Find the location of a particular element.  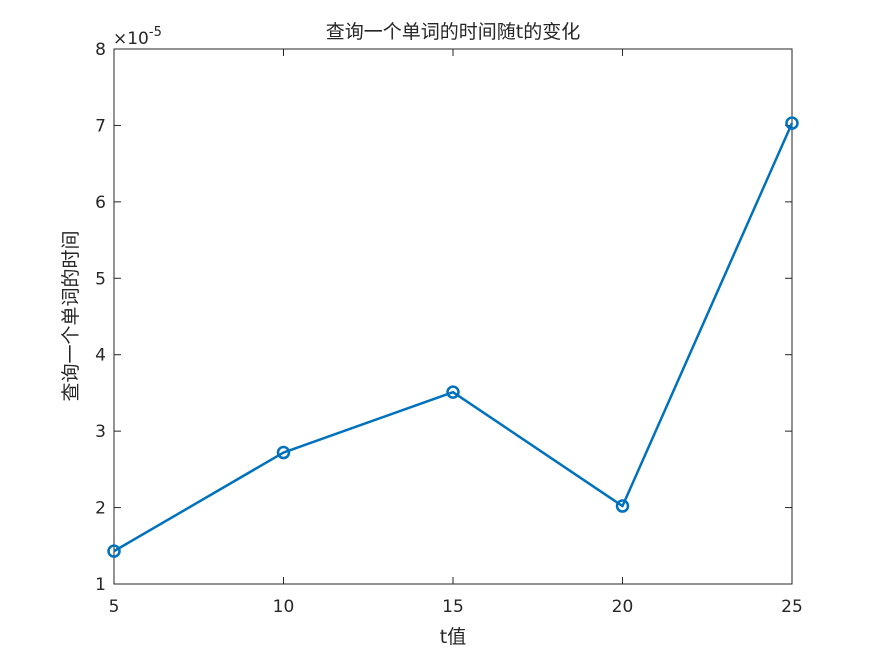

y-exponent-base: ×10 is located at coordinates (131, 39).